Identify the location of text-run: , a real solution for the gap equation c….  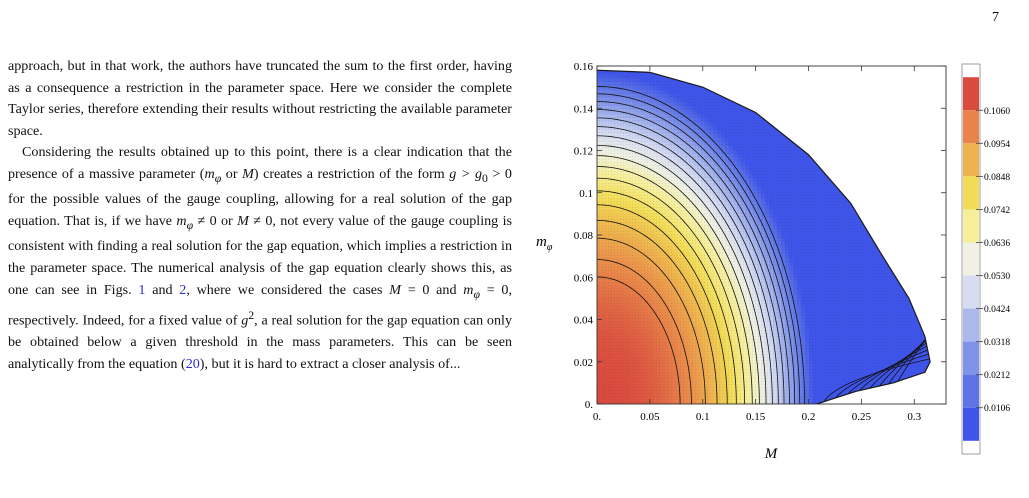
(260, 342).